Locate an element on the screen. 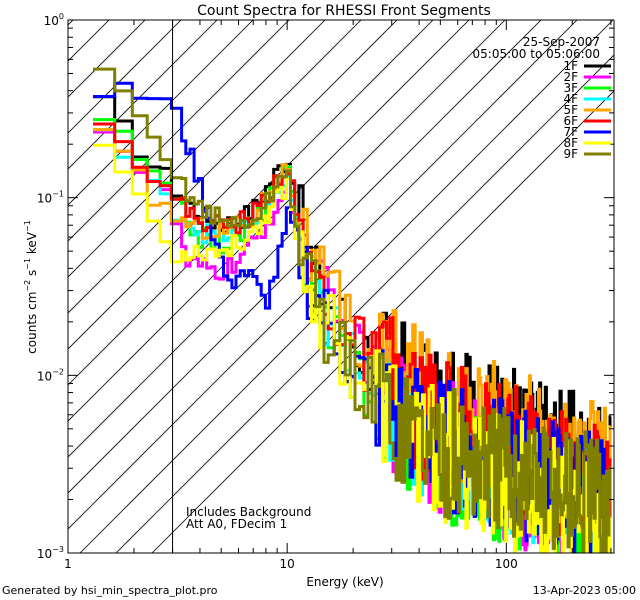  legend-label-1F: 1F is located at coordinates (570, 66).